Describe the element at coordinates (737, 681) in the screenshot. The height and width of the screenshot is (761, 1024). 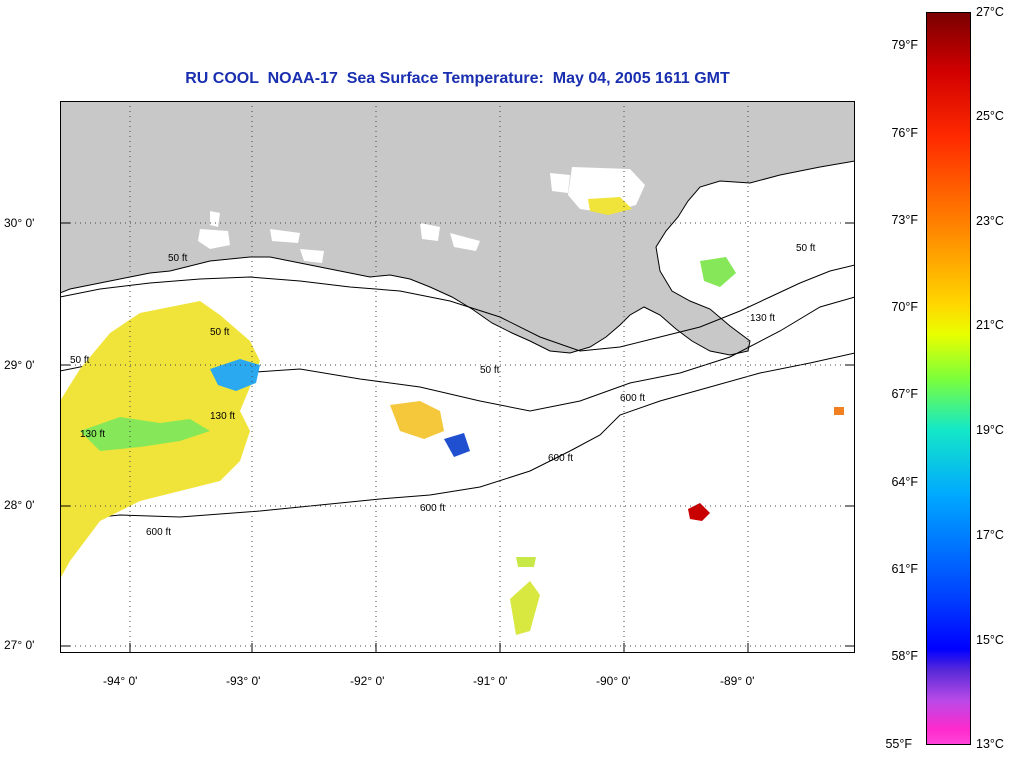
I see `lon-label: -89° 0'` at that location.